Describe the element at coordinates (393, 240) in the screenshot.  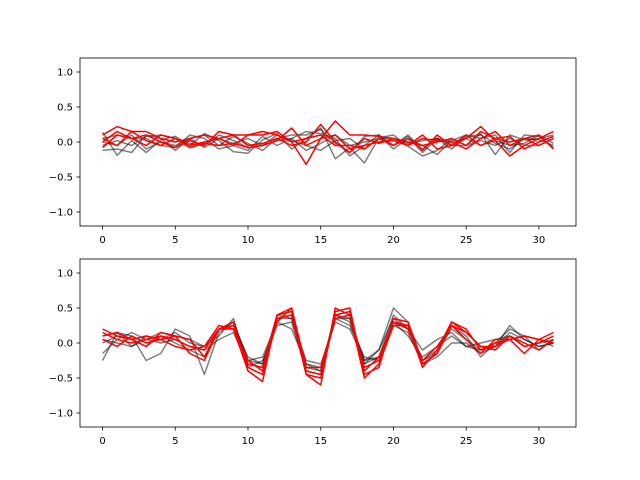
I see `x-tick-label-0-20: 20` at that location.